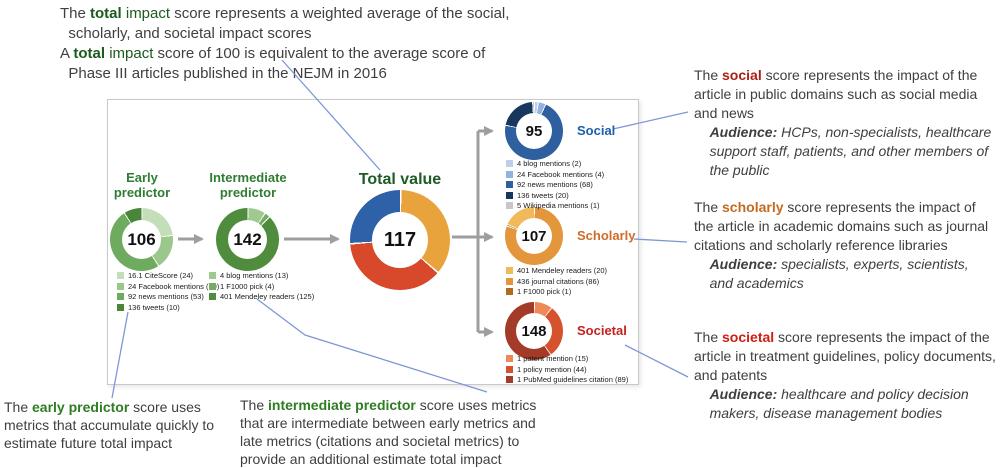 The height and width of the screenshot is (468, 1000). What do you see at coordinates (660, 240) in the screenshot?
I see `callout-line-scholarly` at bounding box center [660, 240].